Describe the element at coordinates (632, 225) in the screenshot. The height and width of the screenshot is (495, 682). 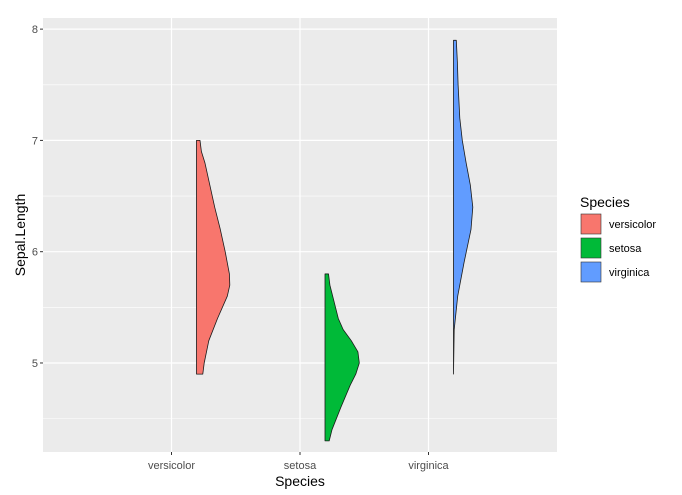
I see `legend-label-versicolor: versicolor` at that location.